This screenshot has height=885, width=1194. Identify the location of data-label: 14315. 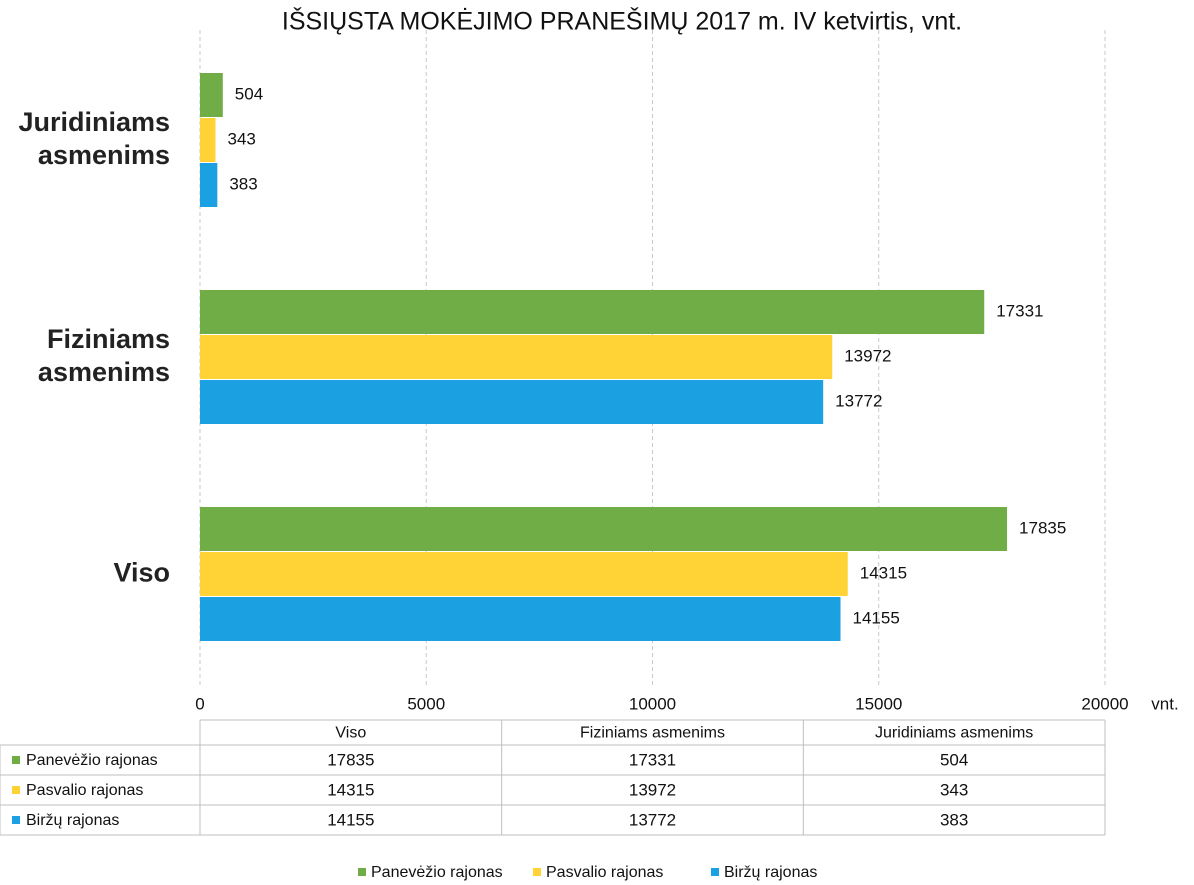
(883, 572).